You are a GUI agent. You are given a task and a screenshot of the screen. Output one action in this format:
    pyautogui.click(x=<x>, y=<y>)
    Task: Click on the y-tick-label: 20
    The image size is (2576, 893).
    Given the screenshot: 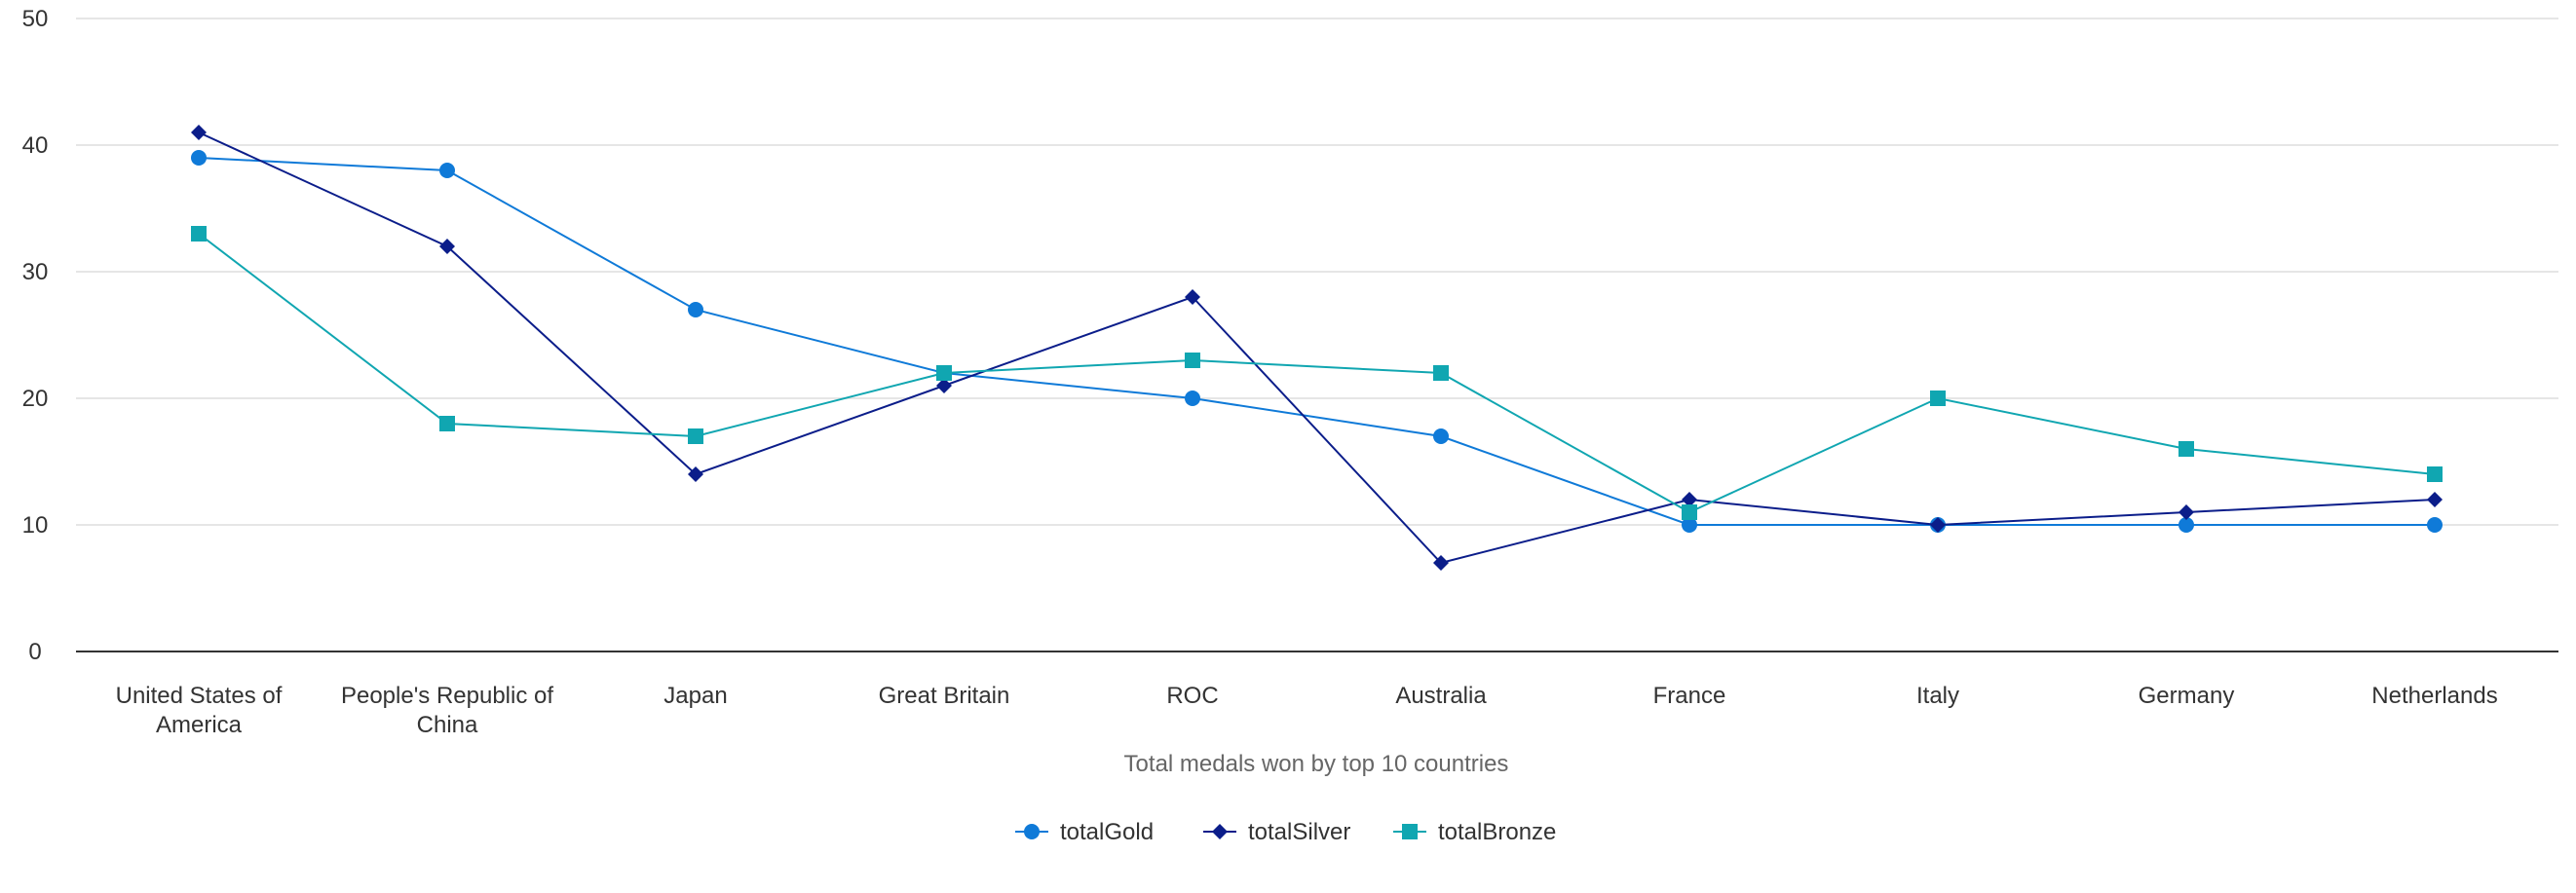 What is the action you would take?
    pyautogui.click(x=35, y=399)
    